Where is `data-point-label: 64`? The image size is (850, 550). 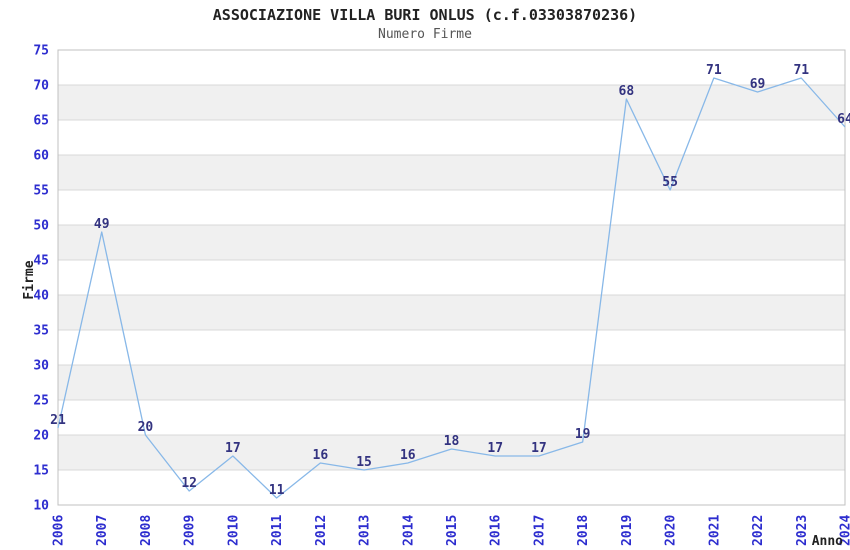 data-point-label: 64 is located at coordinates (843, 119).